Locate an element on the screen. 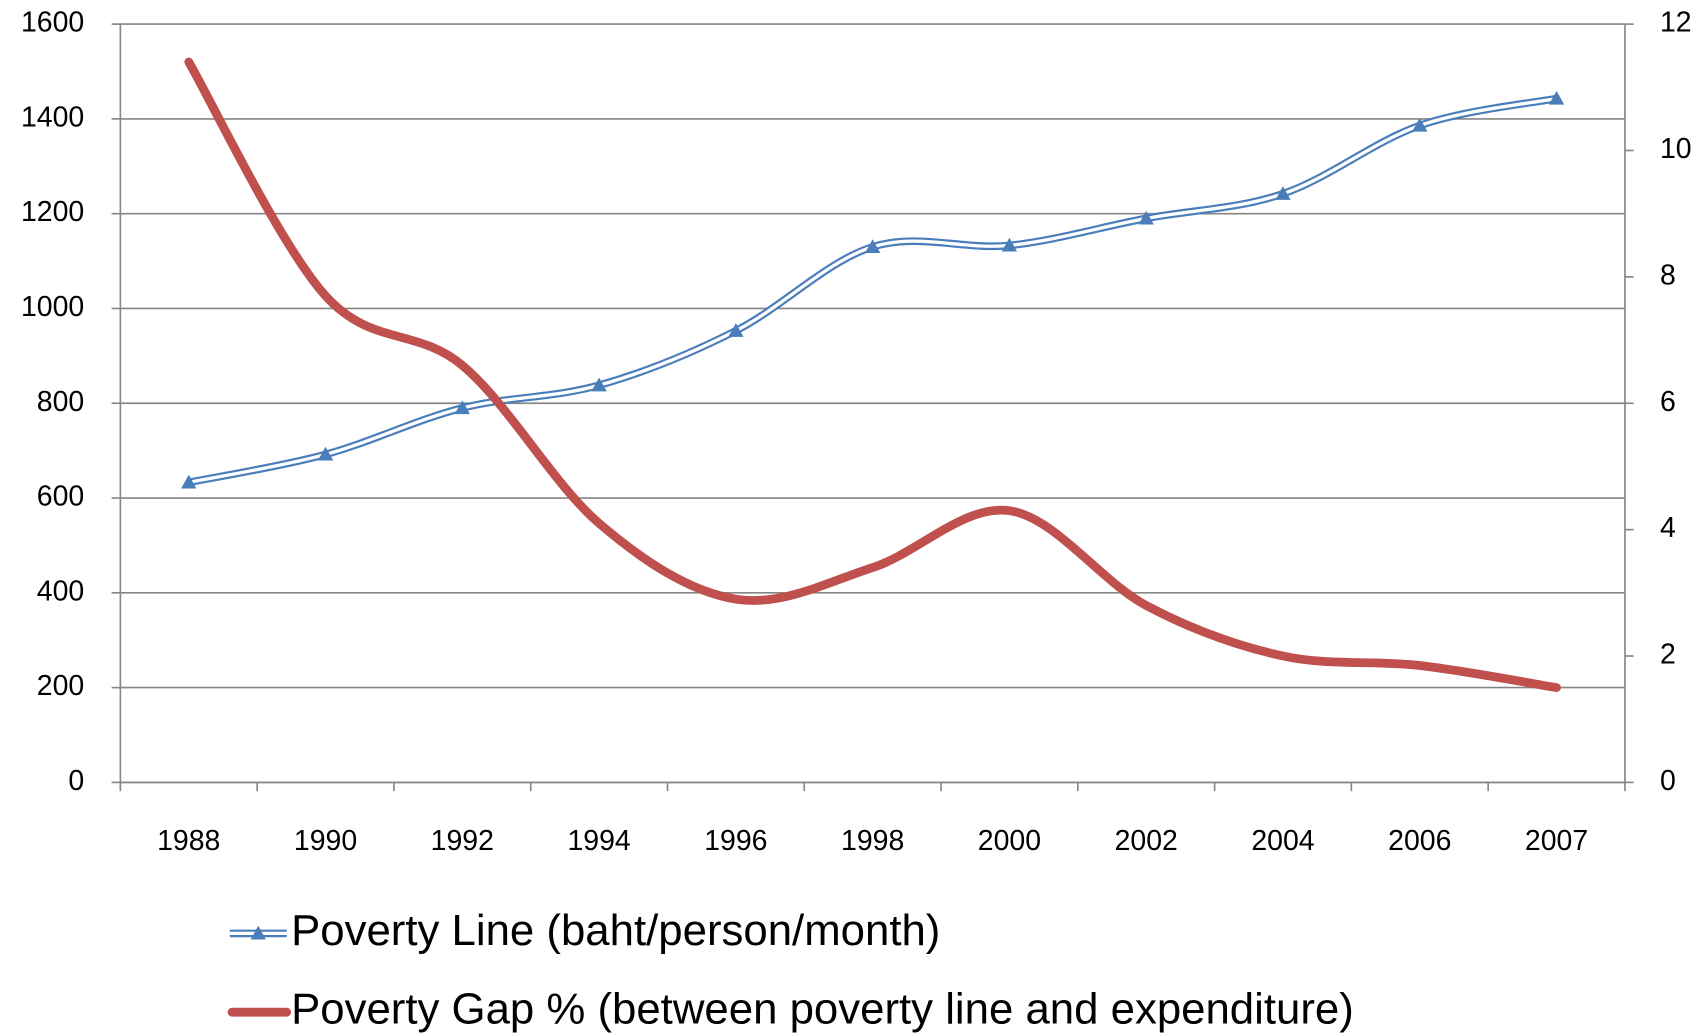  y2-tick-label: 4 is located at coordinates (1668, 528).